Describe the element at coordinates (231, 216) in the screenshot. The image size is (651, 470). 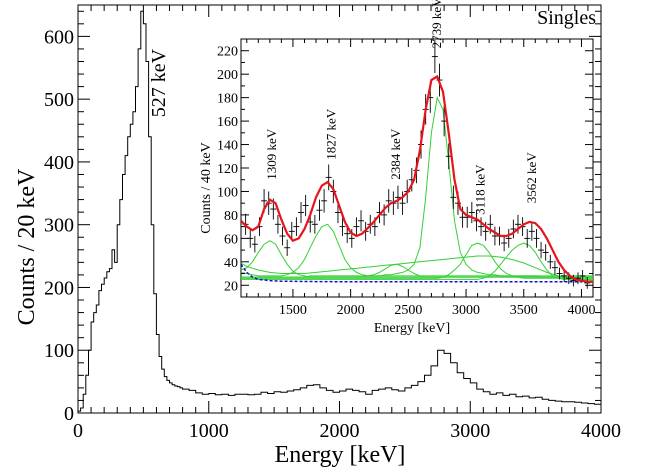
I see `inset-y-tick-label: 80` at that location.